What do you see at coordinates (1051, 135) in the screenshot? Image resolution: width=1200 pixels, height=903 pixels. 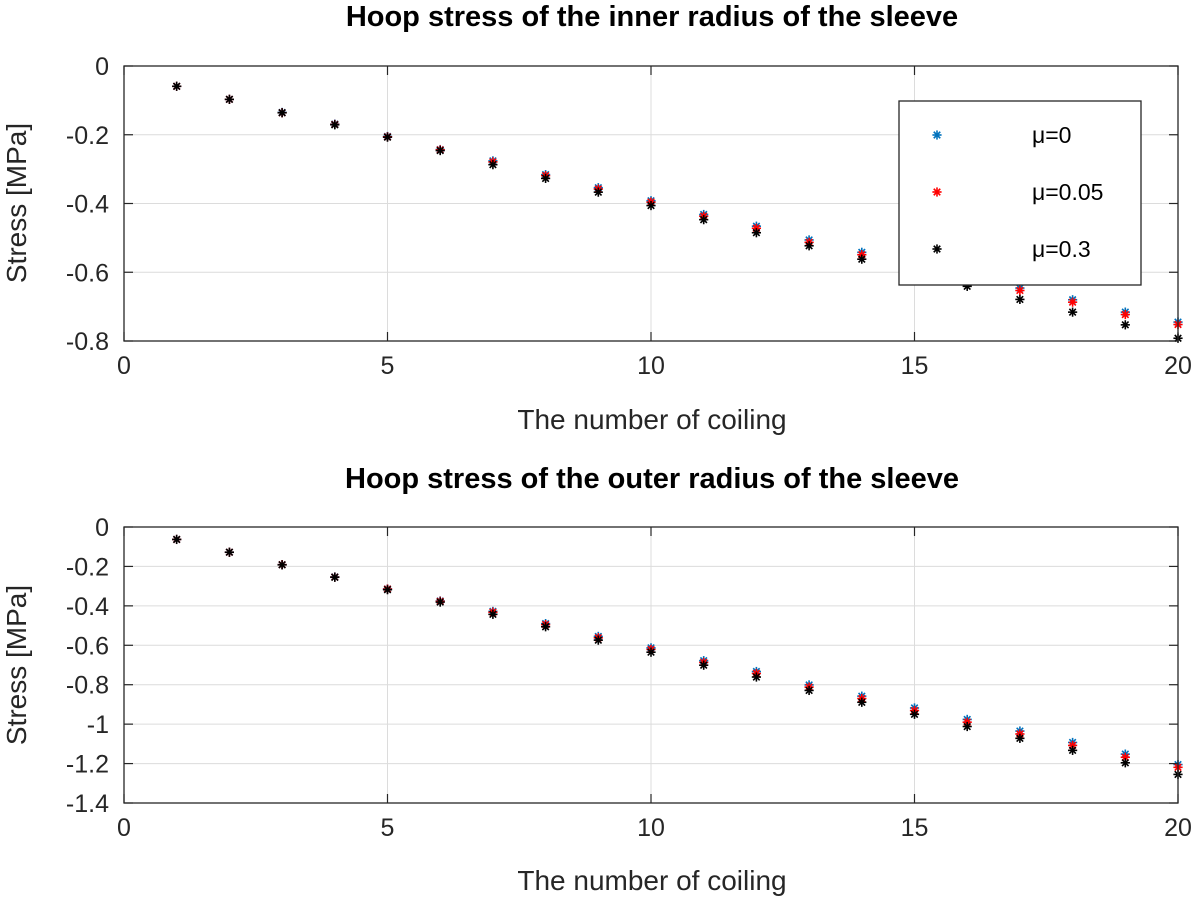 I see `legend-label: μ=0` at bounding box center [1051, 135].